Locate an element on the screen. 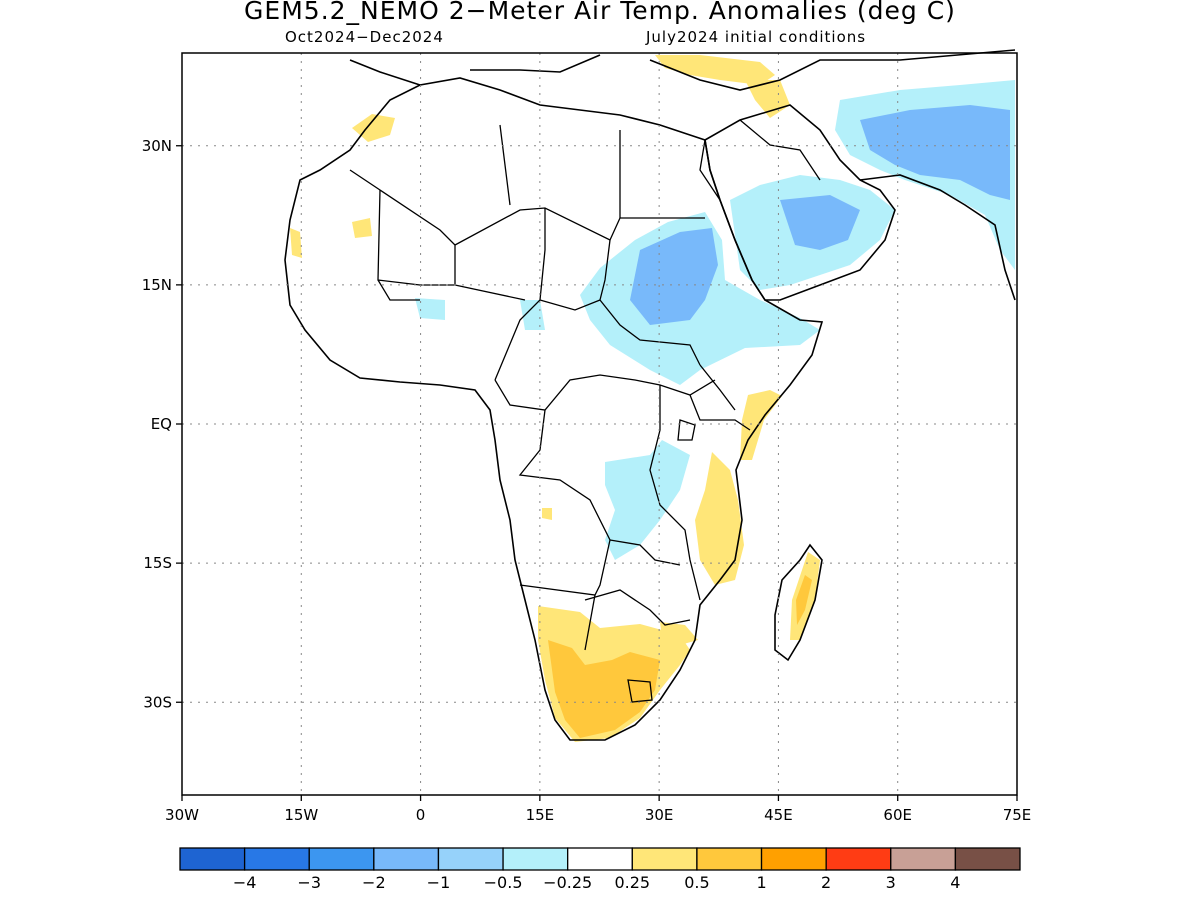 This screenshot has width=1200, height=900. colorbar-label: −0.5 is located at coordinates (503, 882).